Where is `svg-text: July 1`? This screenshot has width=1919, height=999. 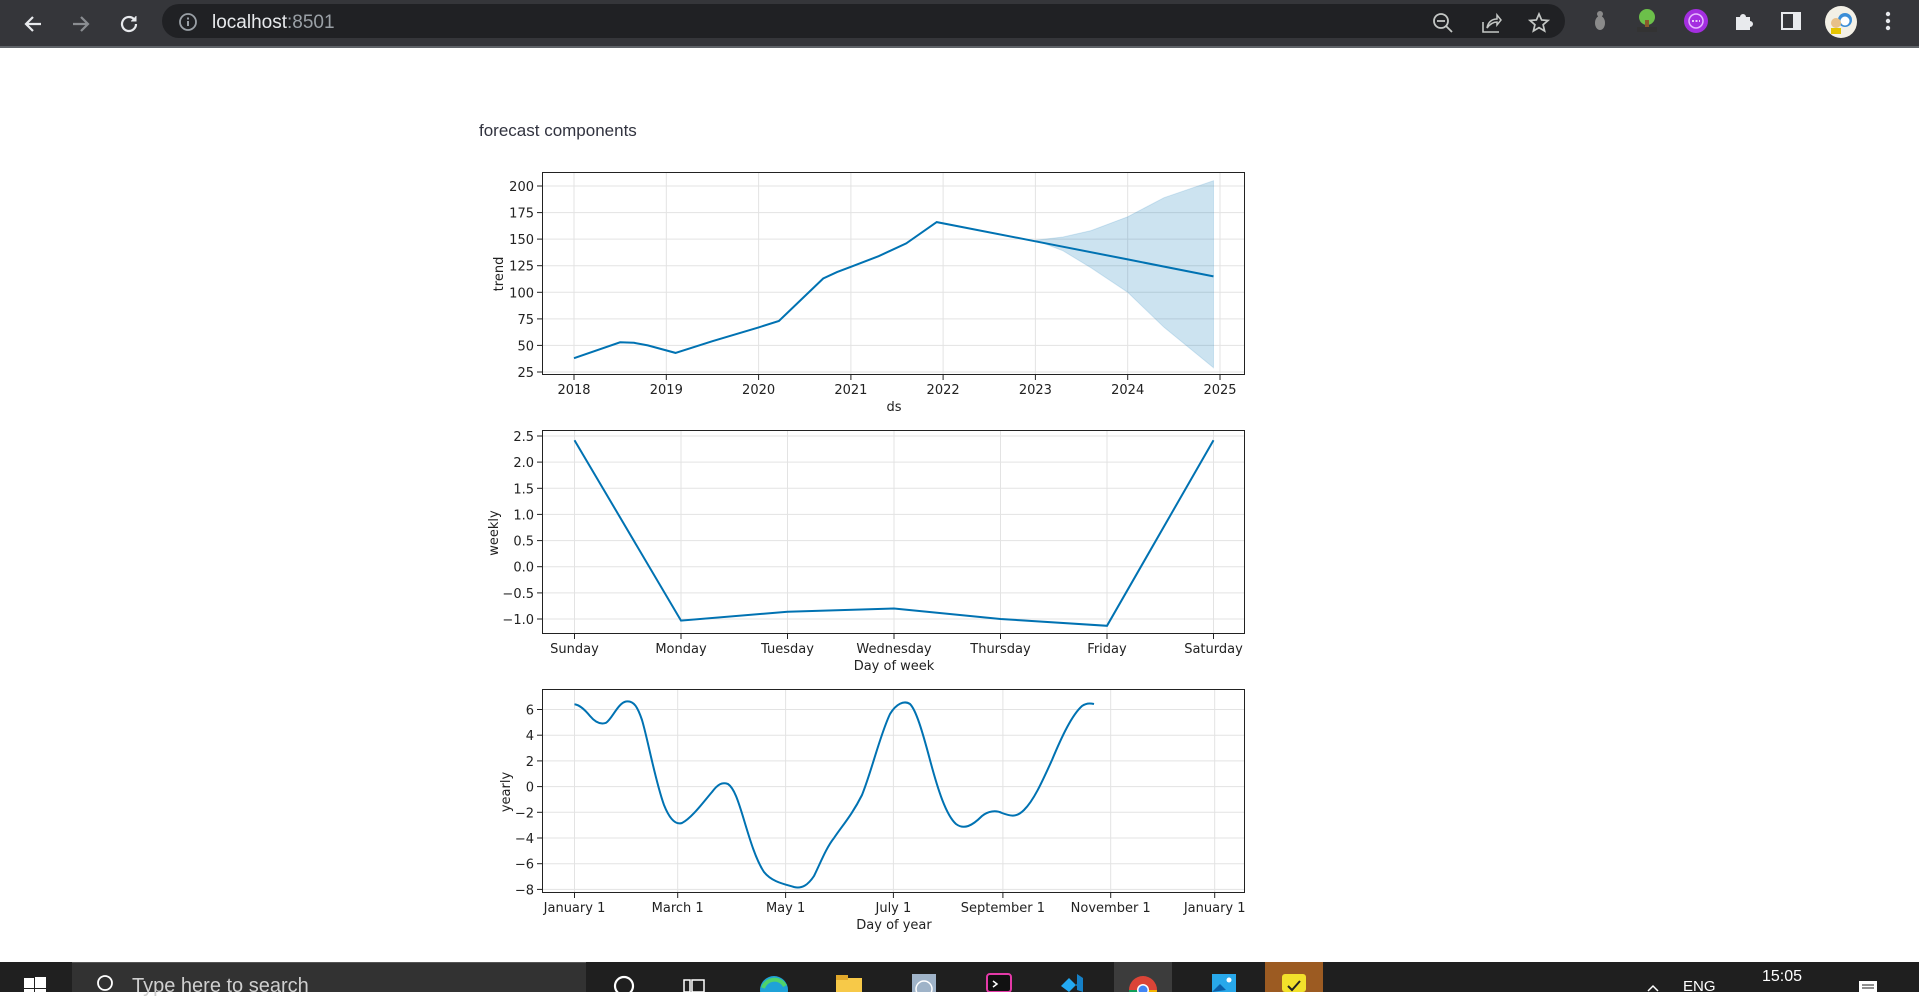
svg-text: July 1 is located at coordinates (893, 908).